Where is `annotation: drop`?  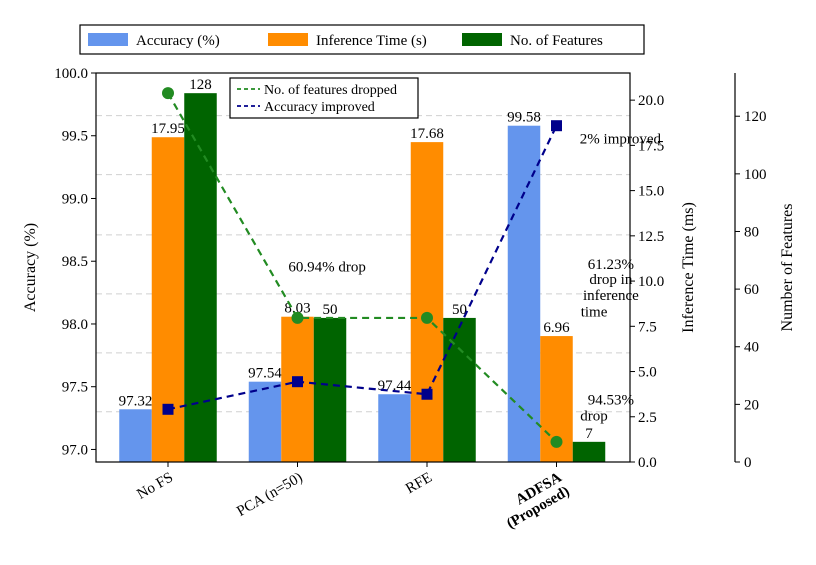
annotation: drop is located at coordinates (594, 417).